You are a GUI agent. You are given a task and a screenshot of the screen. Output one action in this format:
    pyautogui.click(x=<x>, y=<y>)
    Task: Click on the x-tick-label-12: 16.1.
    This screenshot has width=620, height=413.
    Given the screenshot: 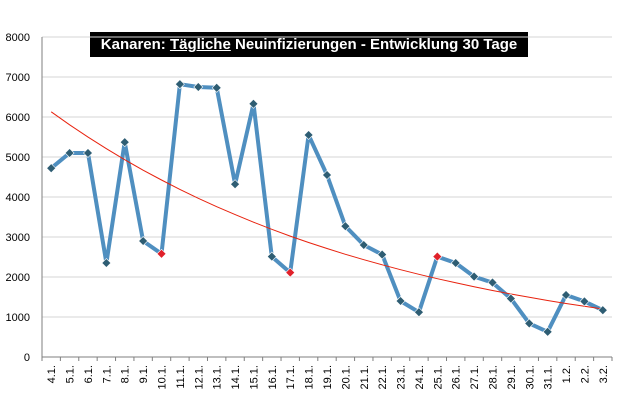 What is the action you would take?
    pyautogui.click(x=273, y=377)
    